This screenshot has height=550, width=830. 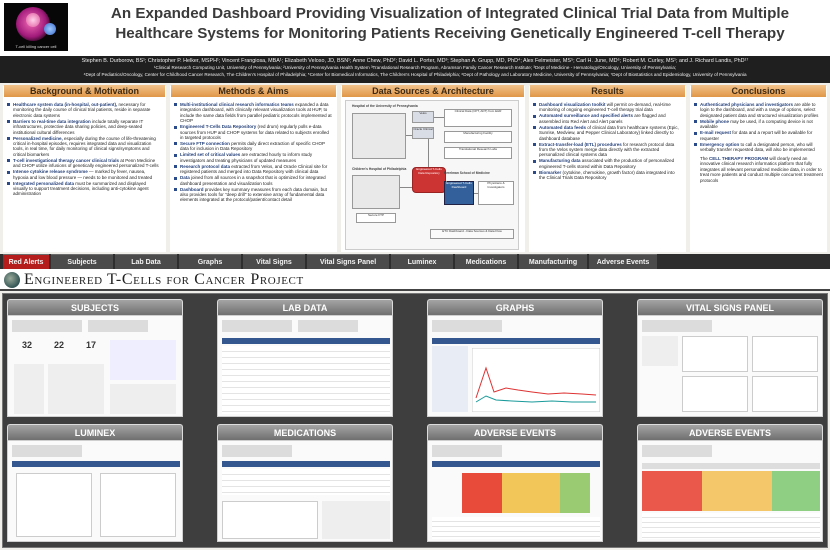 What do you see at coordinates (253, 91) in the screenshot?
I see `section-title: Methods & Aims` at bounding box center [253, 91].